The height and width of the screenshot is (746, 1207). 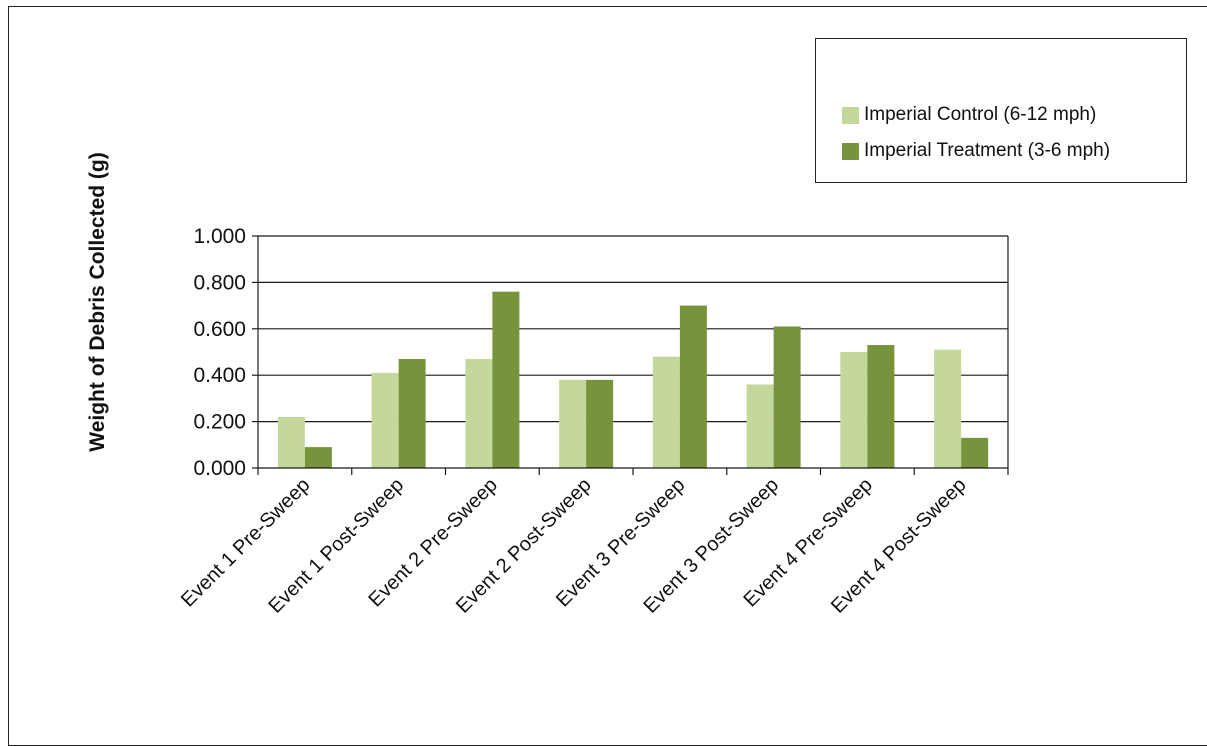 I want to click on y-tick-label: 0.800, so click(x=219, y=282).